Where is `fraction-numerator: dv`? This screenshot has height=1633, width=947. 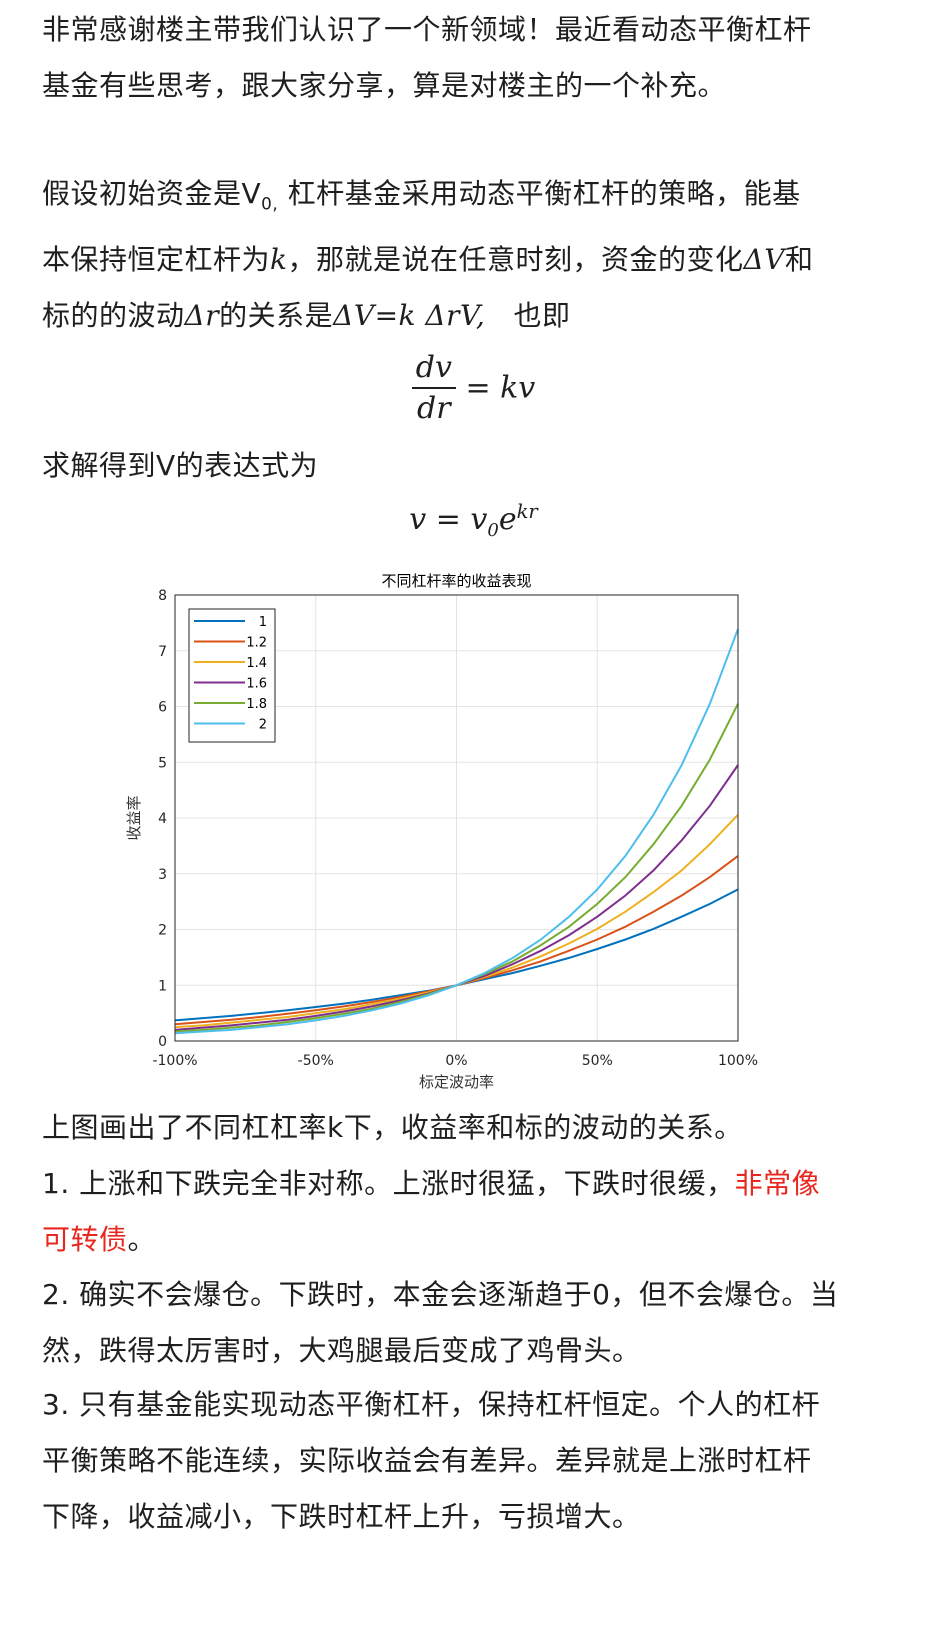 fraction-numerator: dv is located at coordinates (433, 369).